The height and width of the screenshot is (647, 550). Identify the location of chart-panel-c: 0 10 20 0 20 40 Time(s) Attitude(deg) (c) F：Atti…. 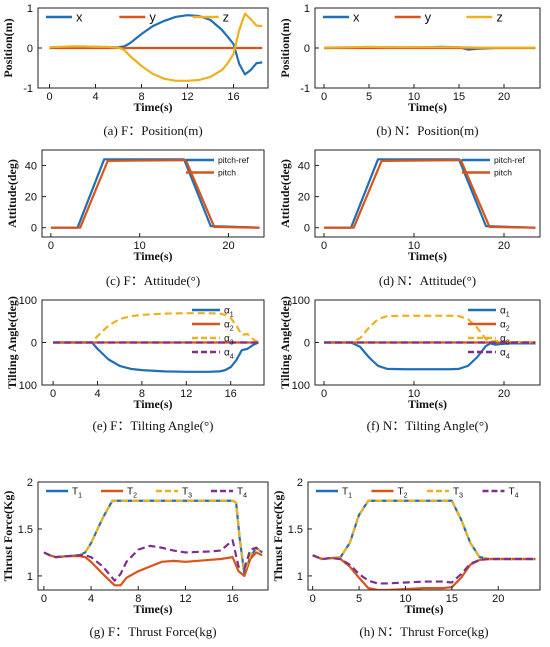
(135, 218).